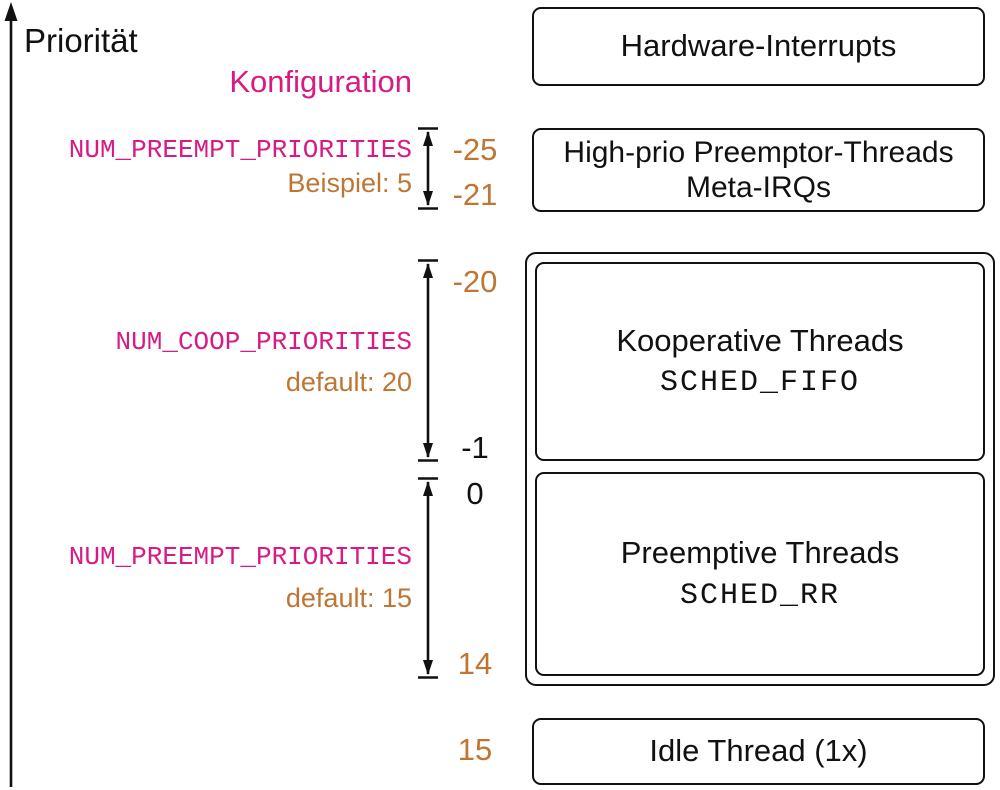 Image resolution: width=1000 pixels, height=790 pixels. I want to click on high-prio-preemptor-label: High-prio Preemptor-Threads, so click(758, 152).